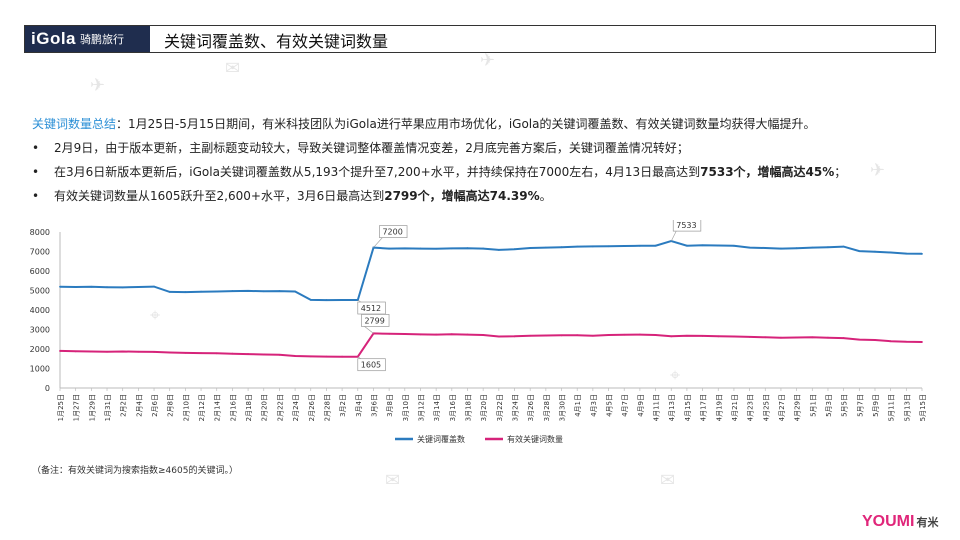  I want to click on x-tick-label: 4月19日, so click(719, 407).